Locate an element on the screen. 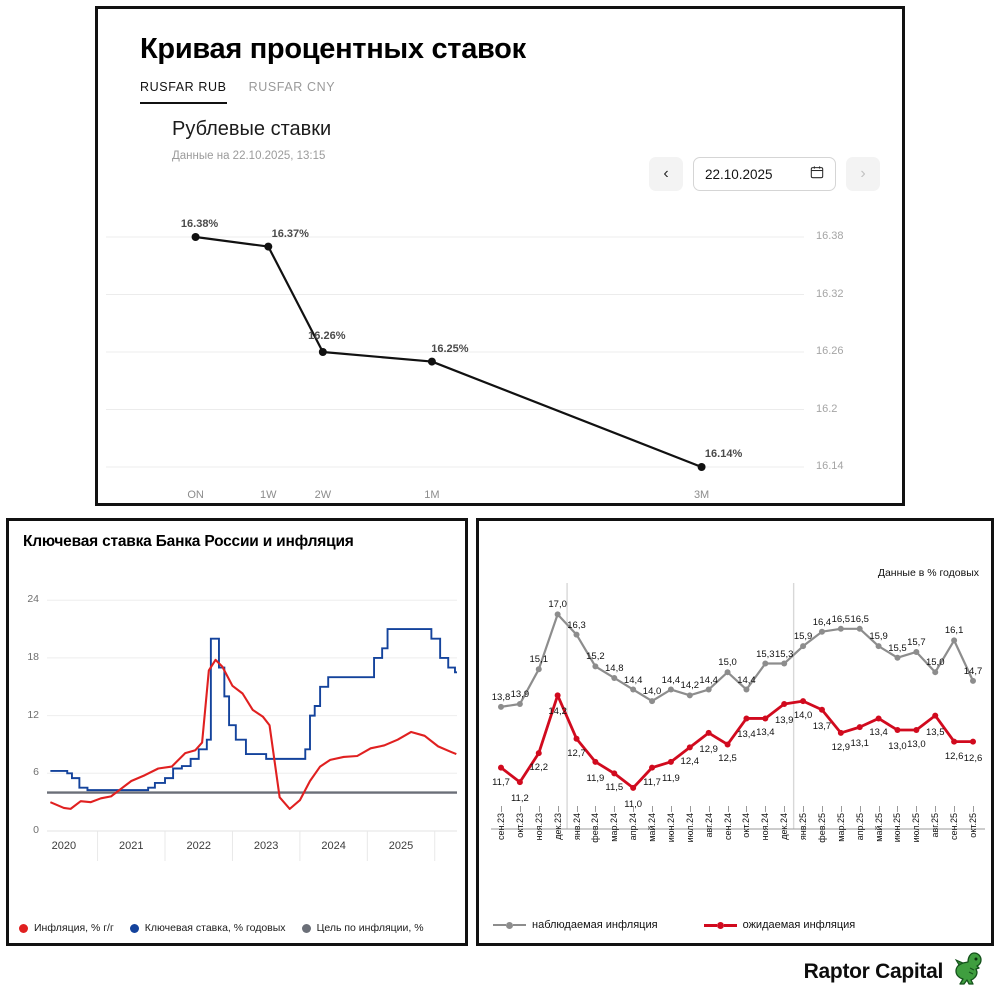 Image resolution: width=1000 pixels, height=1000 pixels. legend-label-target: Цель по инфляции, % is located at coordinates (370, 928).